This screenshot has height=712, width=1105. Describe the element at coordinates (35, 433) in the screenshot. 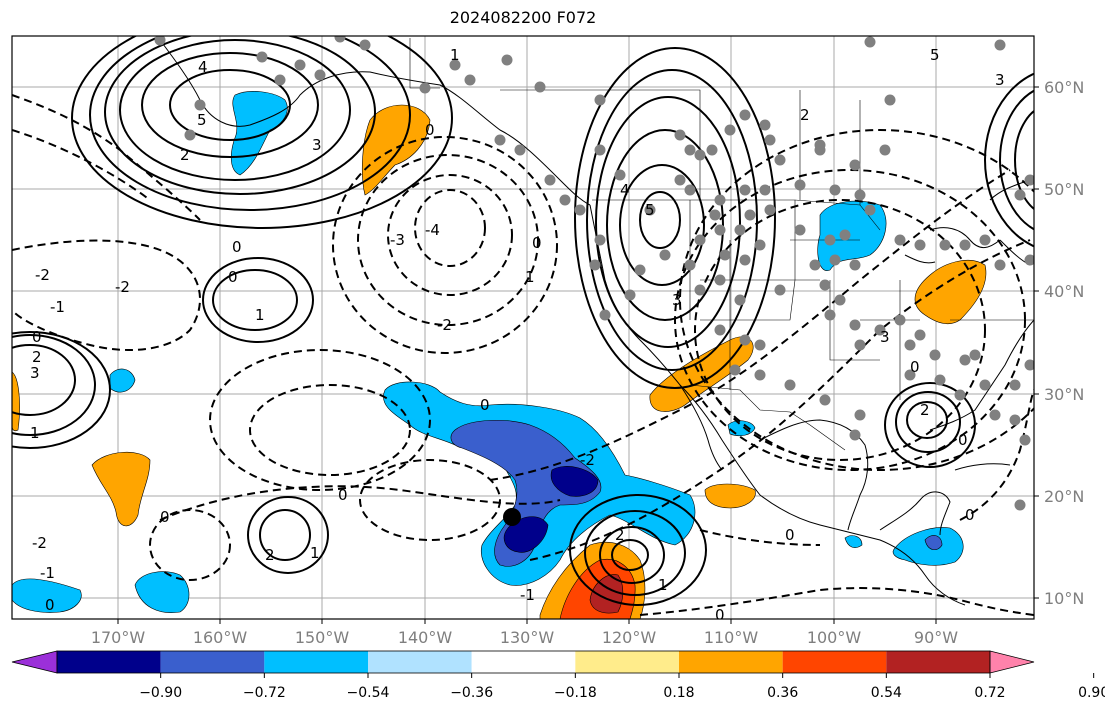

I see `clabel-w-1: 1` at that location.